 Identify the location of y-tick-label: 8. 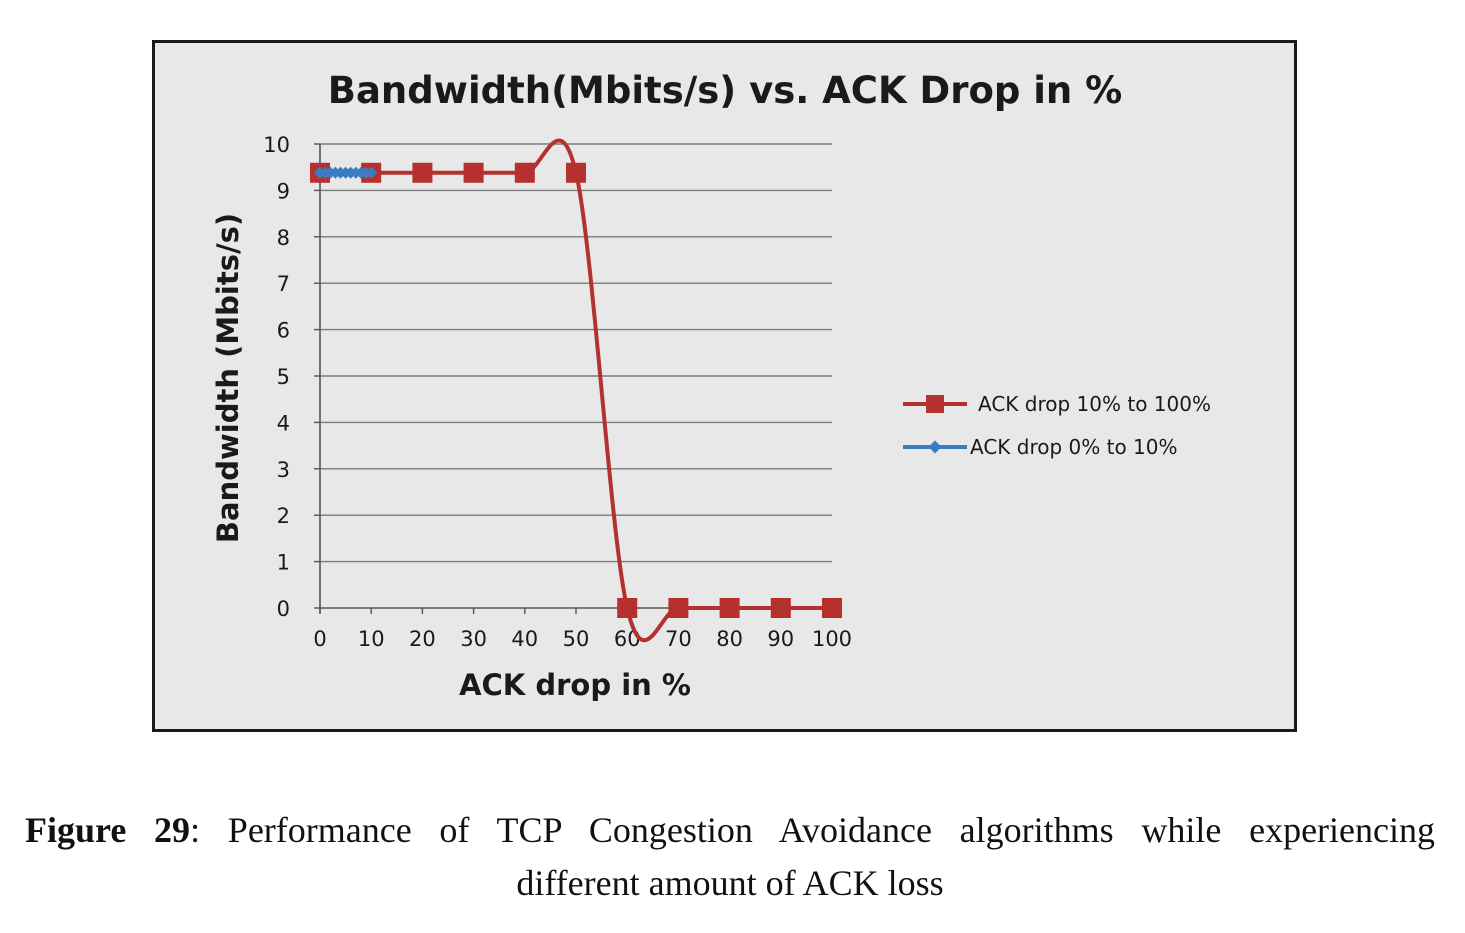
(283, 238).